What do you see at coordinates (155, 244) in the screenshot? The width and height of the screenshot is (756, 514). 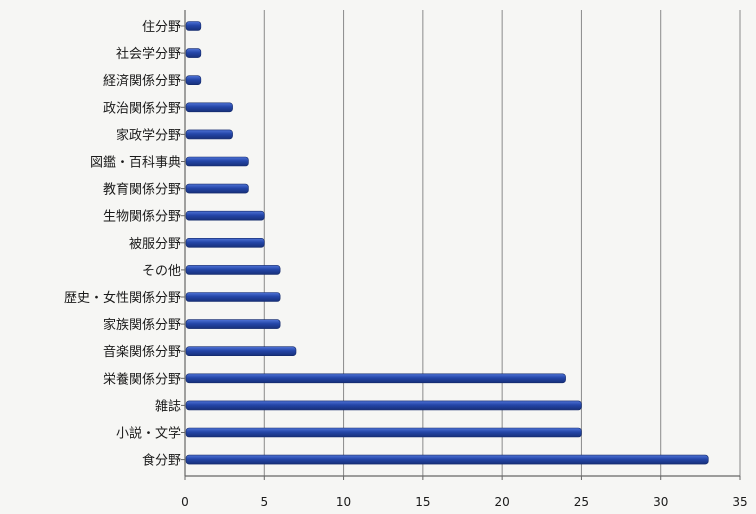 I see `category-label: 被服分野` at bounding box center [155, 244].